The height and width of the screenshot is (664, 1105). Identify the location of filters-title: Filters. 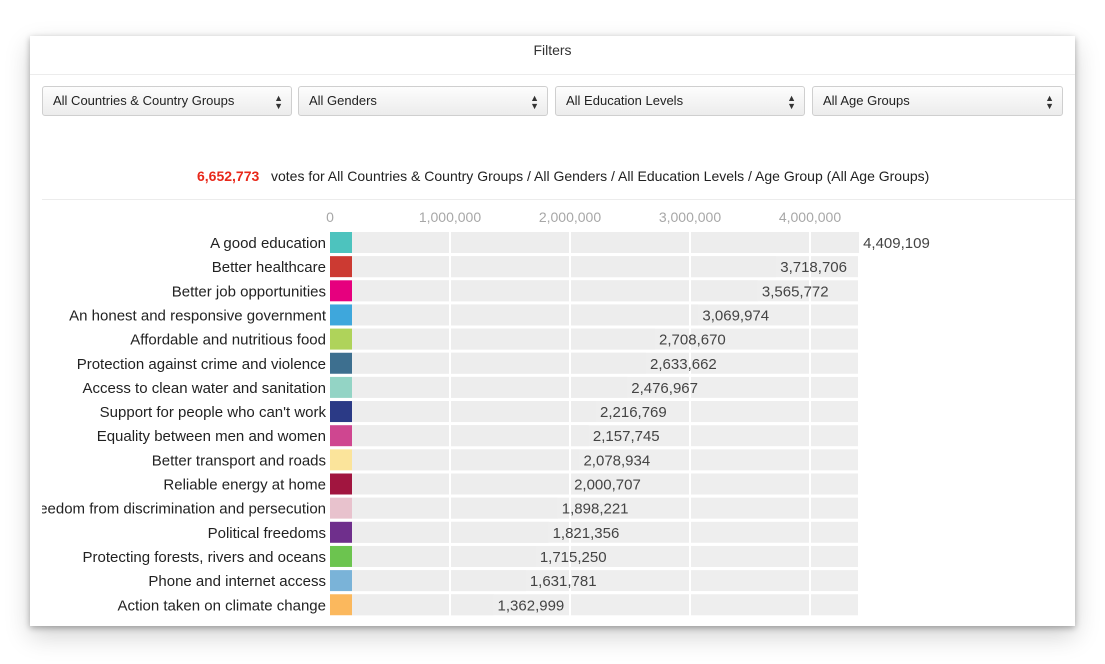
(552, 55).